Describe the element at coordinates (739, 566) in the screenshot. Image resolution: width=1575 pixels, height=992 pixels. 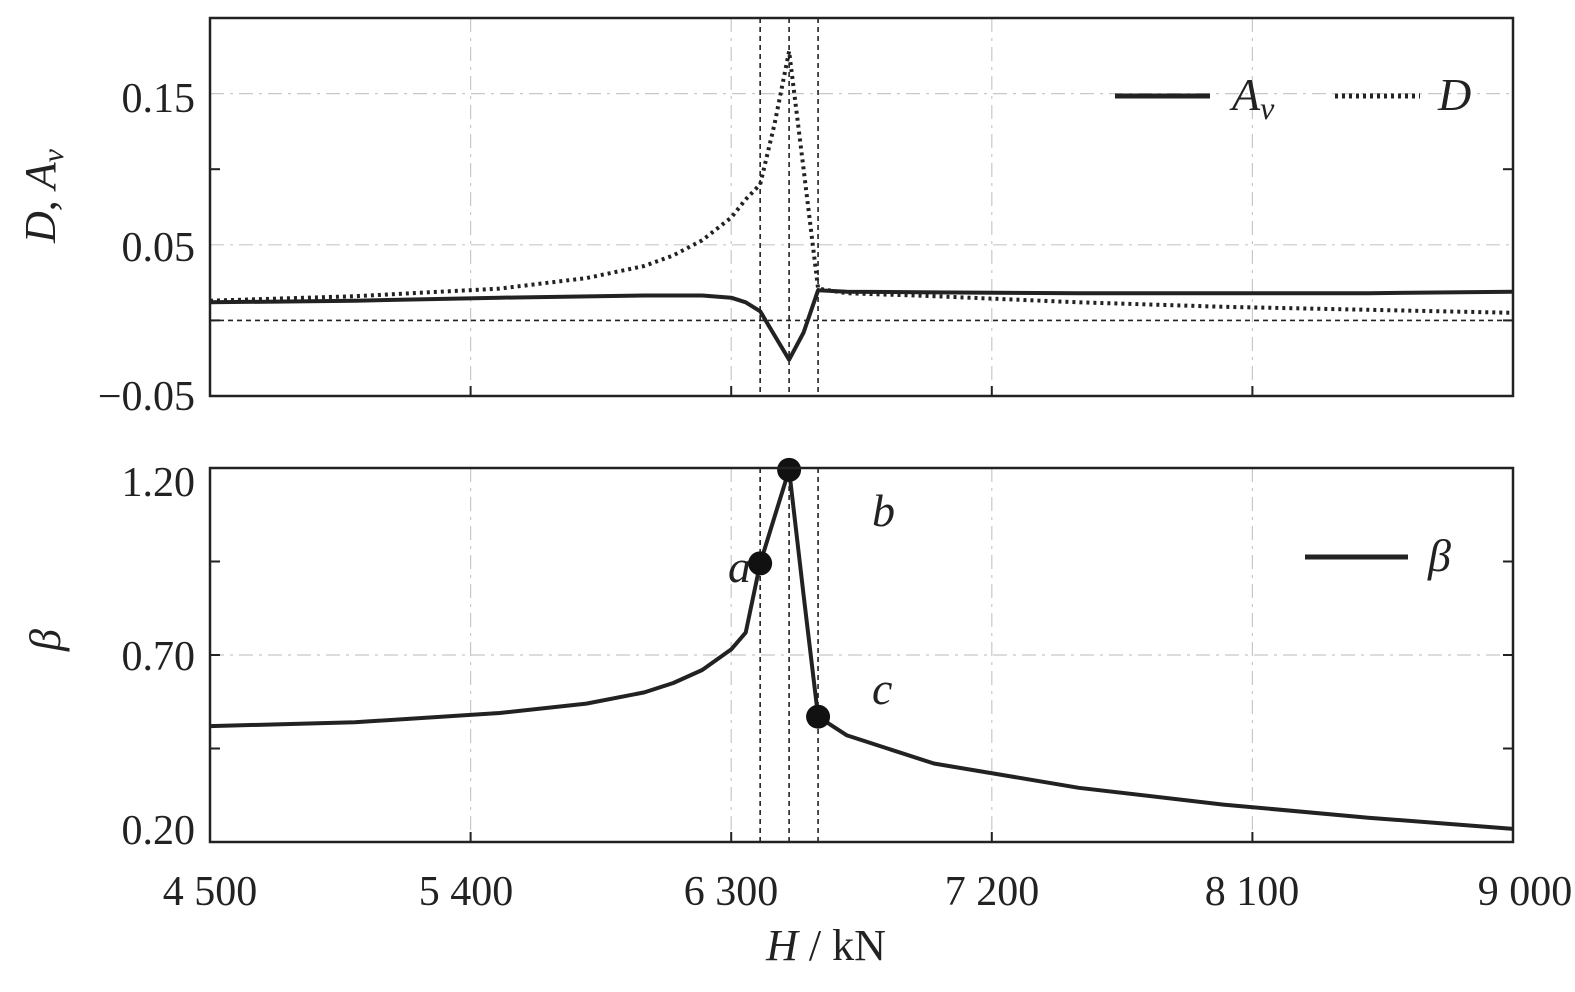
I see `point-label-a: a` at that location.